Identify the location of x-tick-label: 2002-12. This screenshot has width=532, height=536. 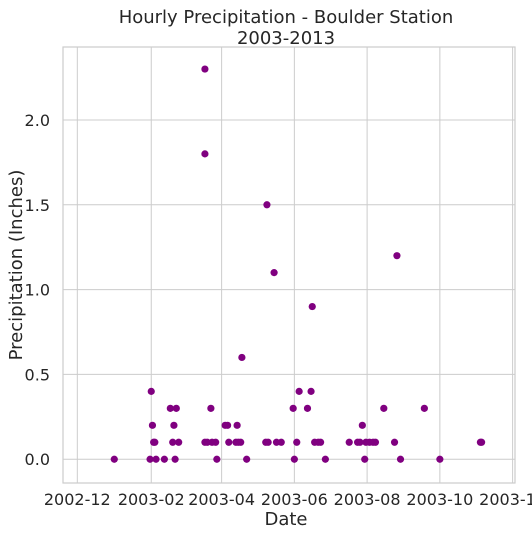
(77, 499).